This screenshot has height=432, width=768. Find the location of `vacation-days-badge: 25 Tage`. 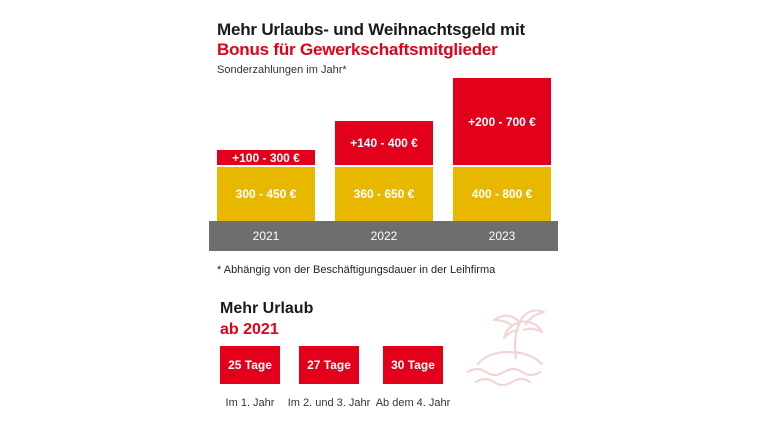

vacation-days-badge: 25 Tage is located at coordinates (250, 365).